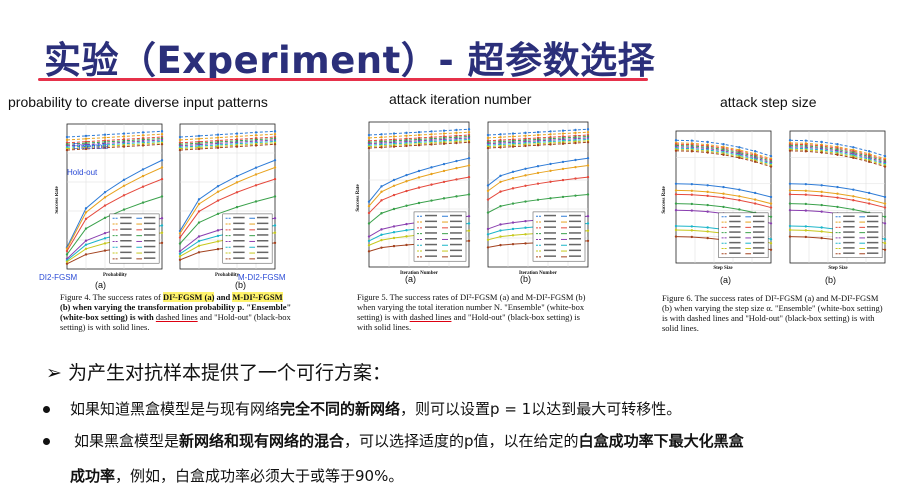 This screenshot has width=905, height=498. What do you see at coordinates (91, 146) in the screenshot?
I see `ensemble-label: Ensemble` at bounding box center [91, 146].